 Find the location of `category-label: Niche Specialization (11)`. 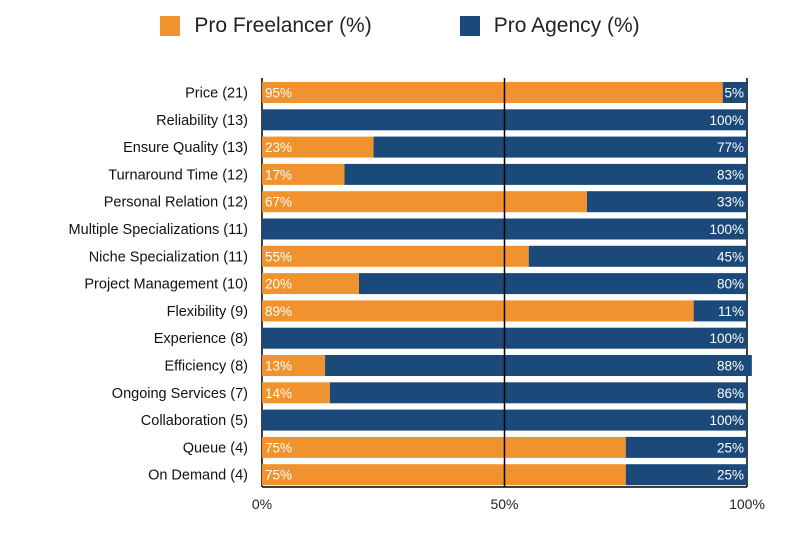

category-label: Niche Specialization (11) is located at coordinates (168, 257).